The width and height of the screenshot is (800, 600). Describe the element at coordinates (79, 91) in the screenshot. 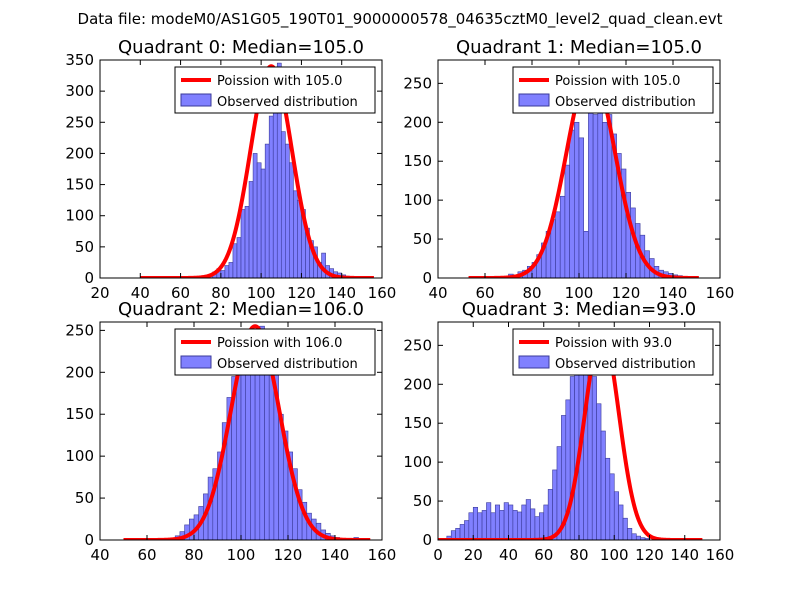

I see `y-tick-label: 300` at that location.